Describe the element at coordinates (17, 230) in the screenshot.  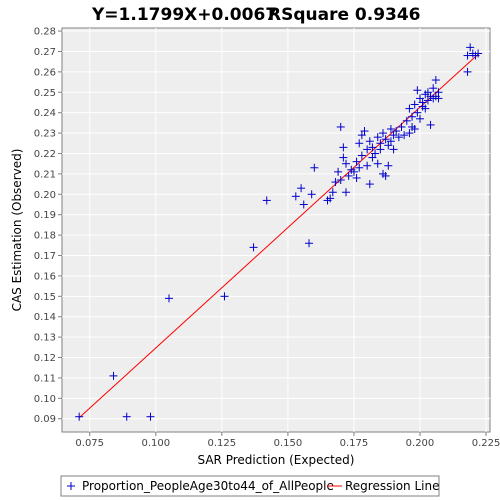
I see `y-axis-label: CAS Estimation (Observed)` at that location.